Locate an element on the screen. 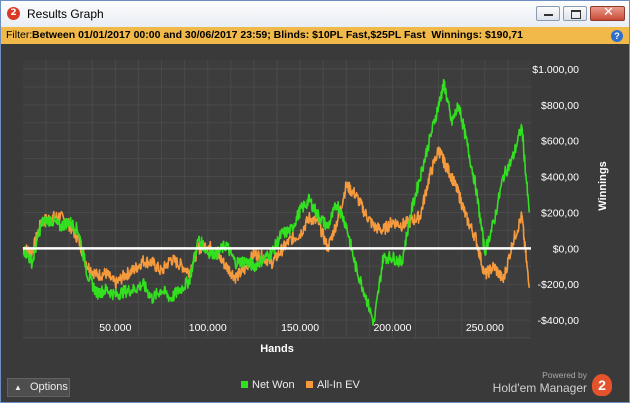 This screenshot has width=630, height=403. close-icon: ✕ is located at coordinates (608, 12).